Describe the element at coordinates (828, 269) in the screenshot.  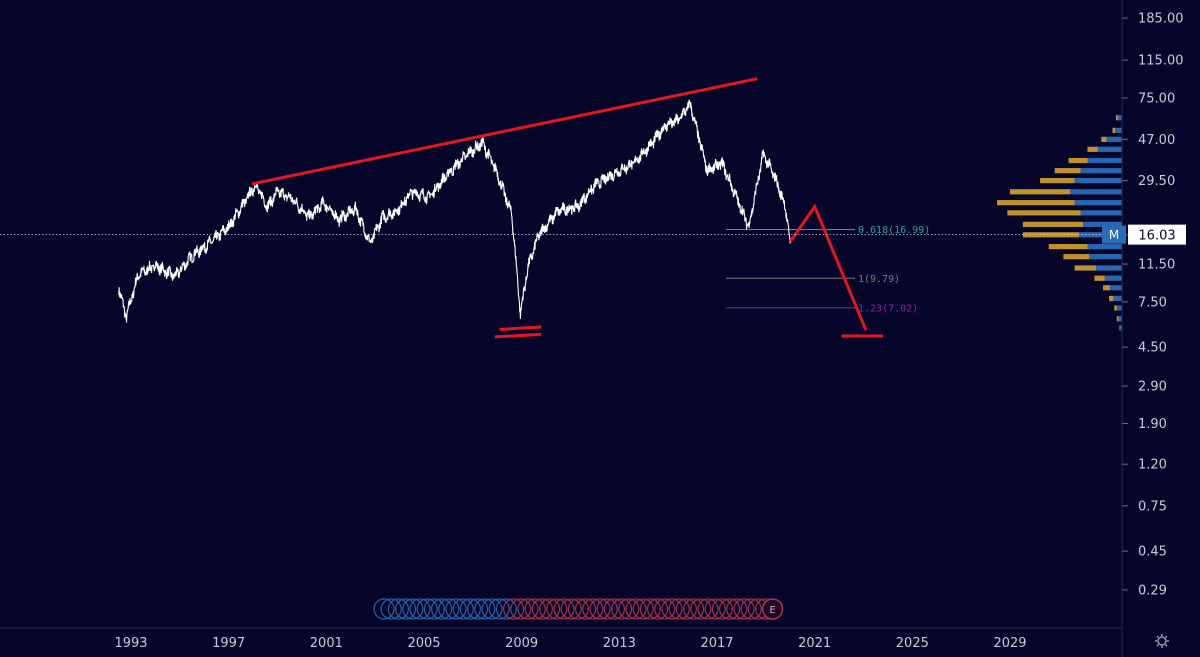
I see `fibonacci-levels: 0.618(16.99) 1(9.79) 1.23(7.02)` at that location.